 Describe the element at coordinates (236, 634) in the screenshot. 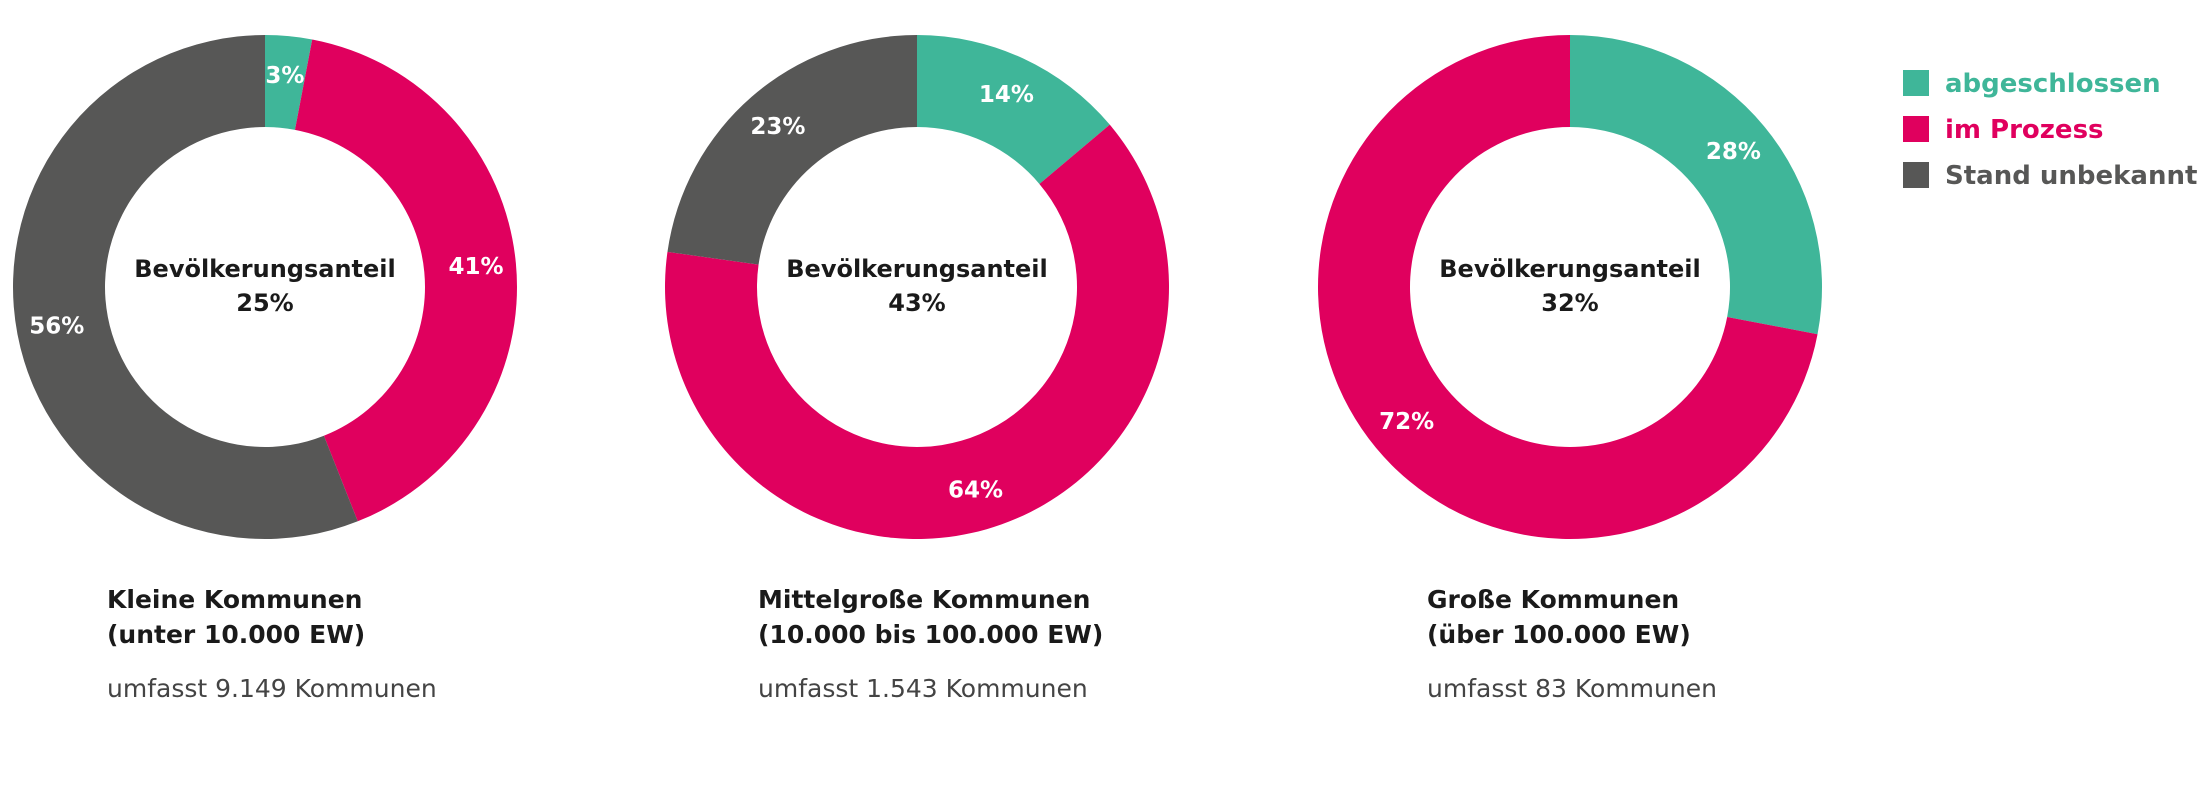

I see `chart-title-line2: (unter 10.000 EW)` at that location.